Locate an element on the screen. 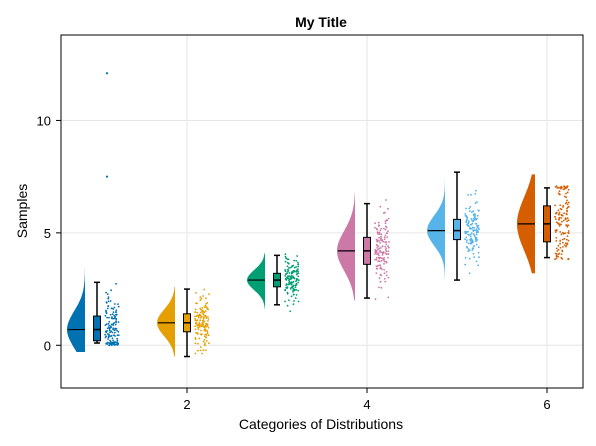 Image resolution: width=596 pixels, height=446 pixels. x-tick-label: 6 is located at coordinates (546, 404).